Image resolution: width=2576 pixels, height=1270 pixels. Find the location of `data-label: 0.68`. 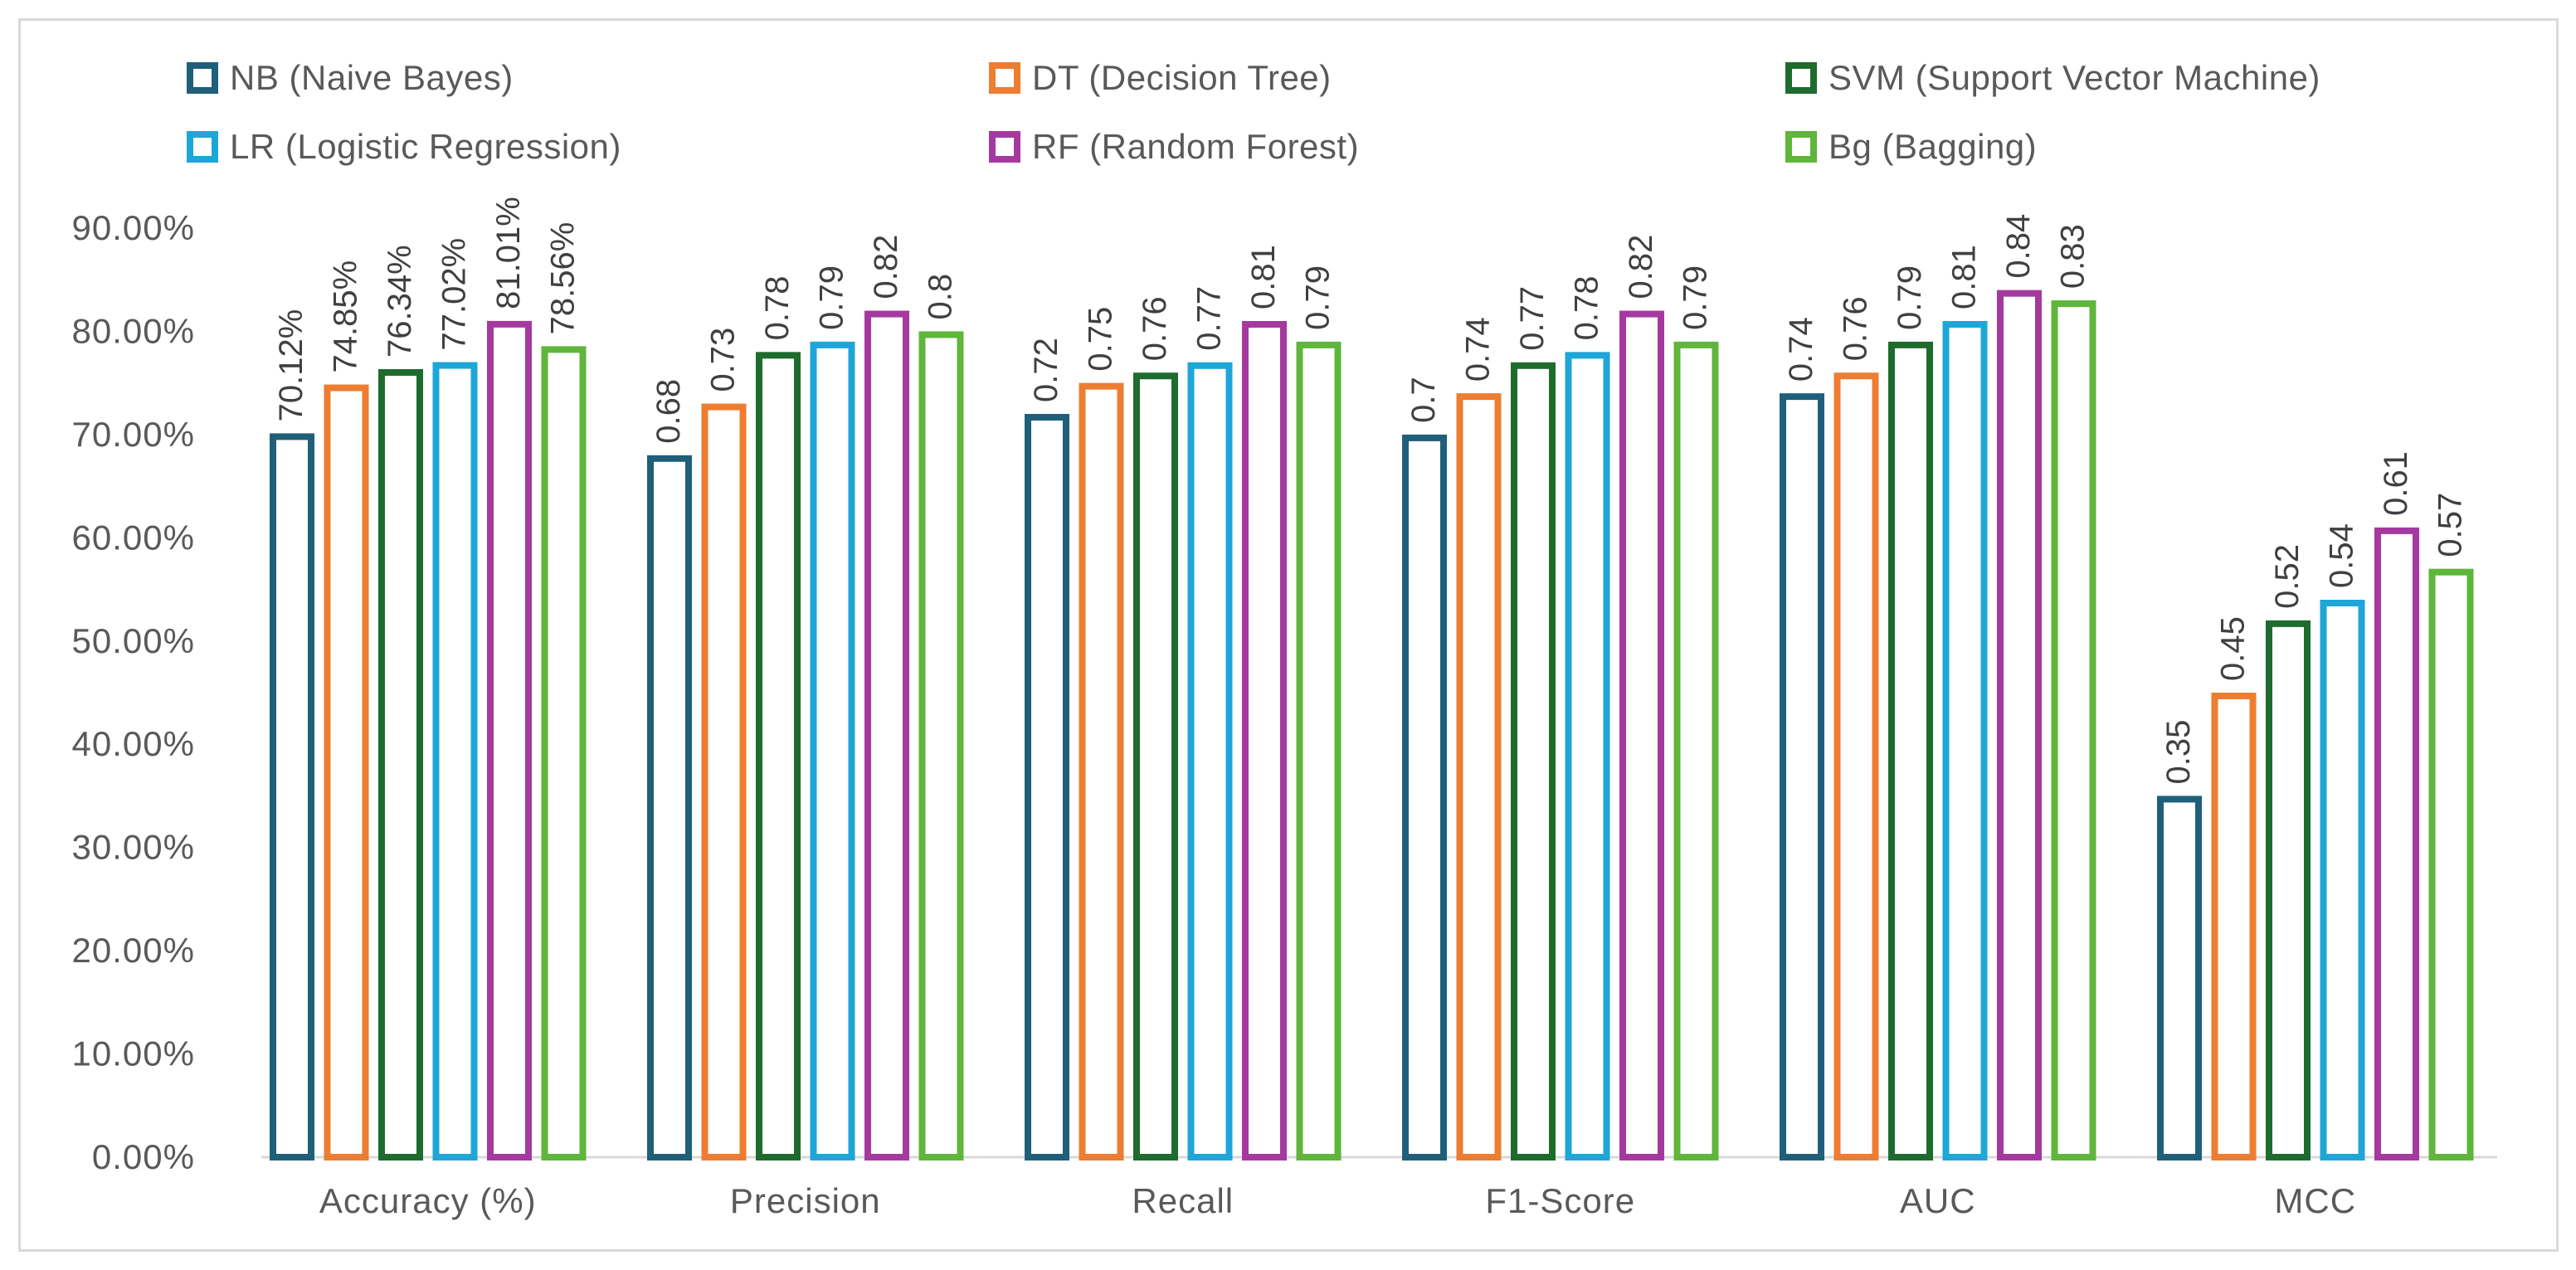

data-label: 0.68 is located at coordinates (668, 411).